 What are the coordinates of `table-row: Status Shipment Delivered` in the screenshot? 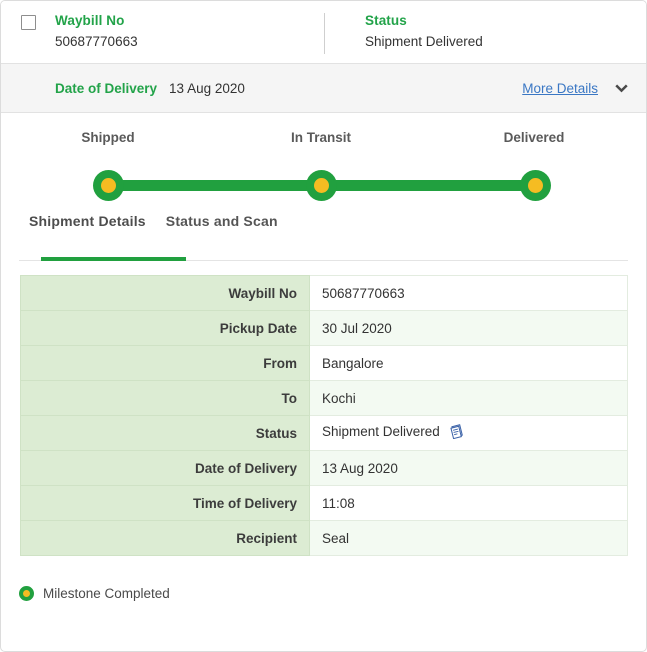 It's located at (324, 433).